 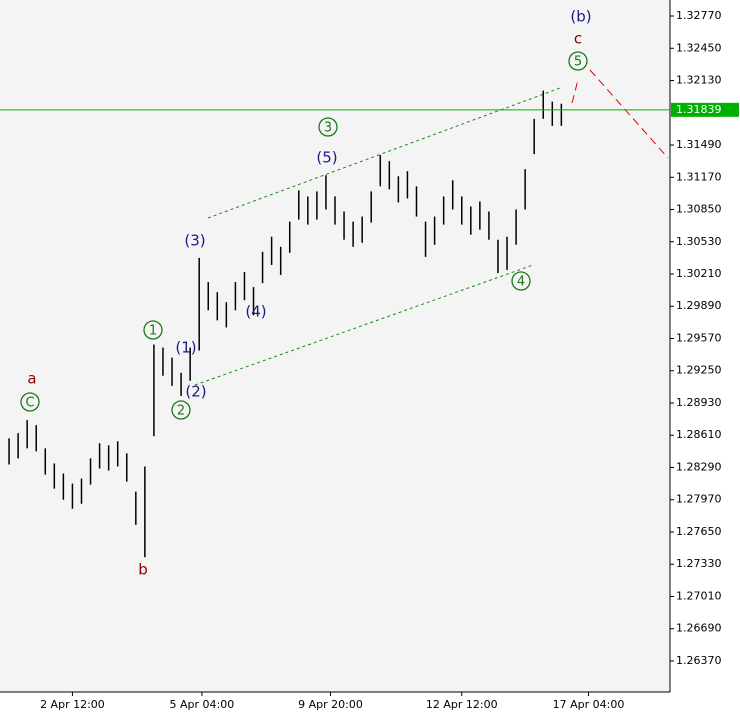 I want to click on wave-label: (2), so click(x=195, y=392).